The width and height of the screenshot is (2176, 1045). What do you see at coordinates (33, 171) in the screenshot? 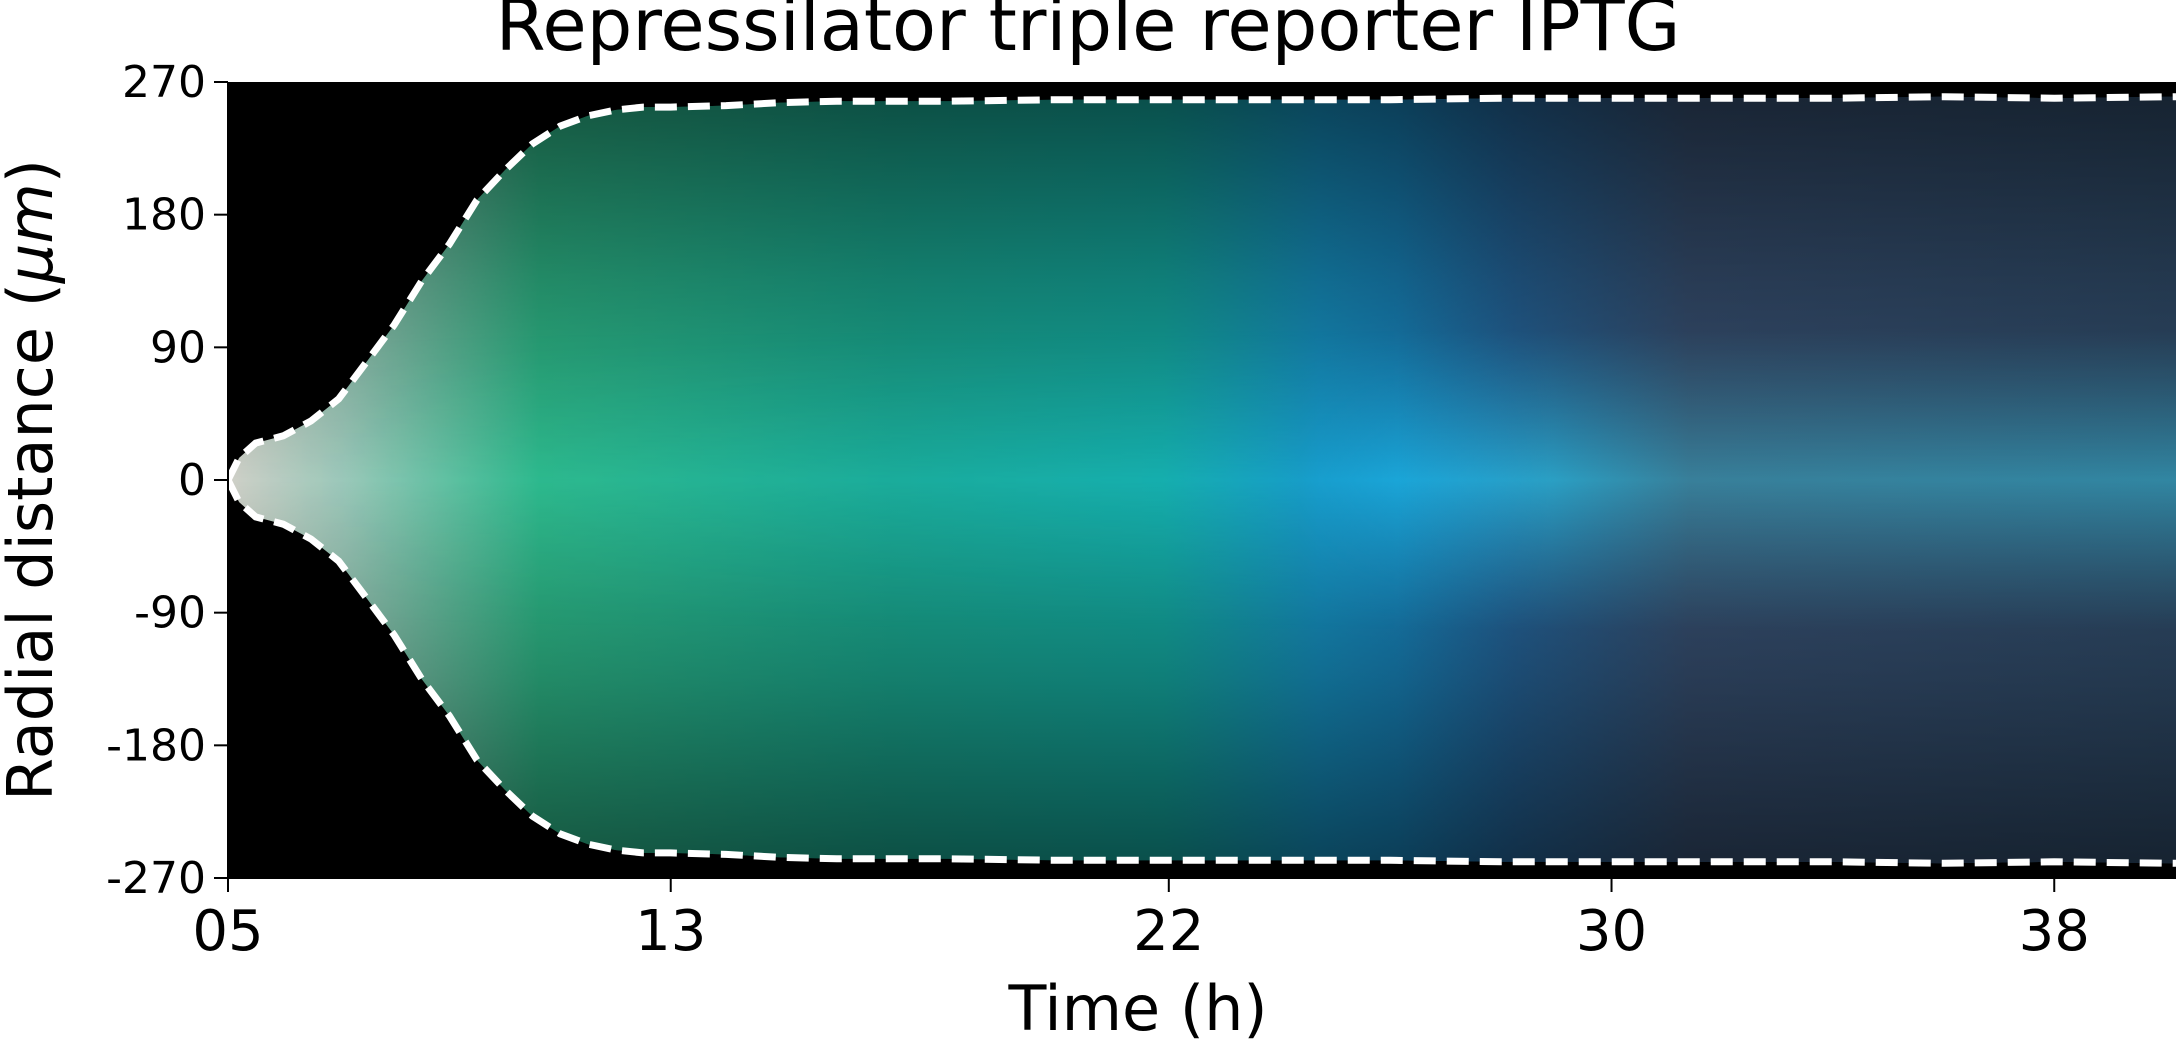
I see `y-axis-label-close: )` at bounding box center [33, 171].